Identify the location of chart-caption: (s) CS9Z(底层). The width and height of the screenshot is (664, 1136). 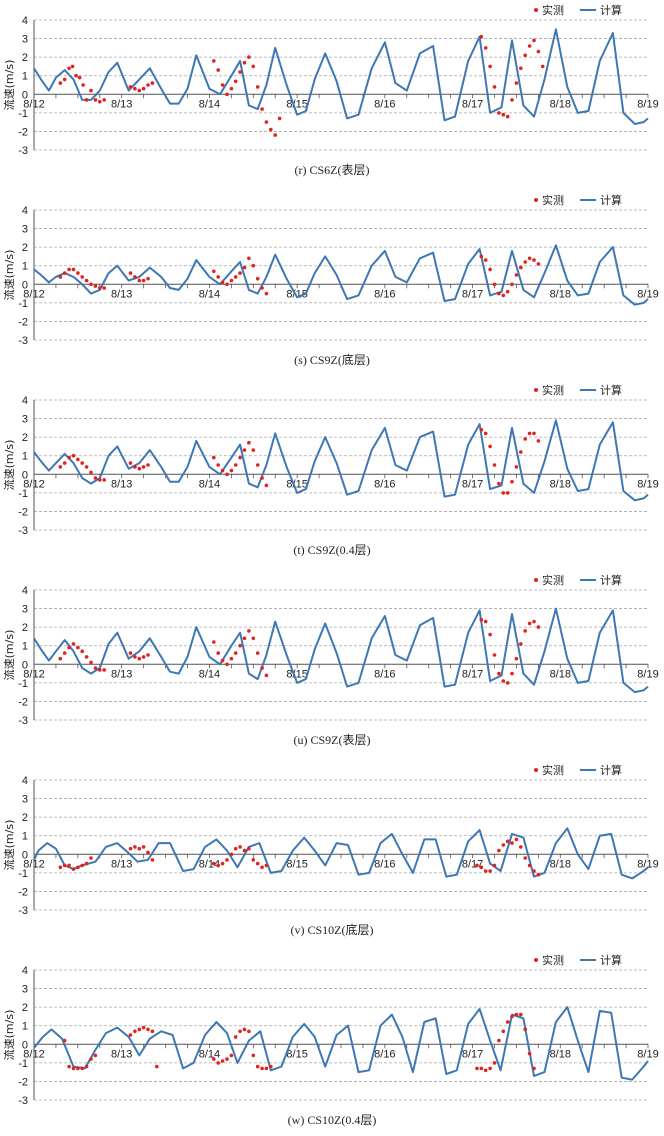
(332, 359).